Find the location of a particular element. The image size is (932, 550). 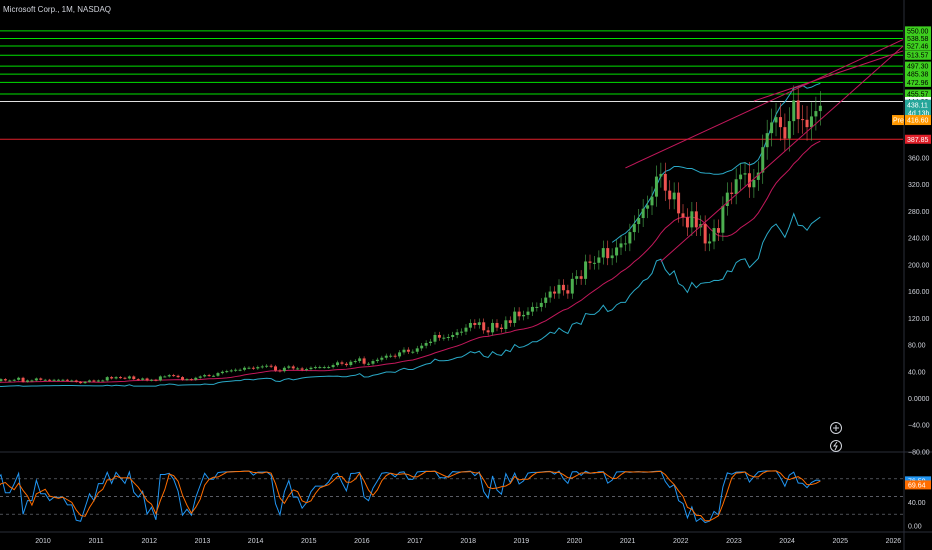

y-tick-label: 240.00 is located at coordinates (919, 239).